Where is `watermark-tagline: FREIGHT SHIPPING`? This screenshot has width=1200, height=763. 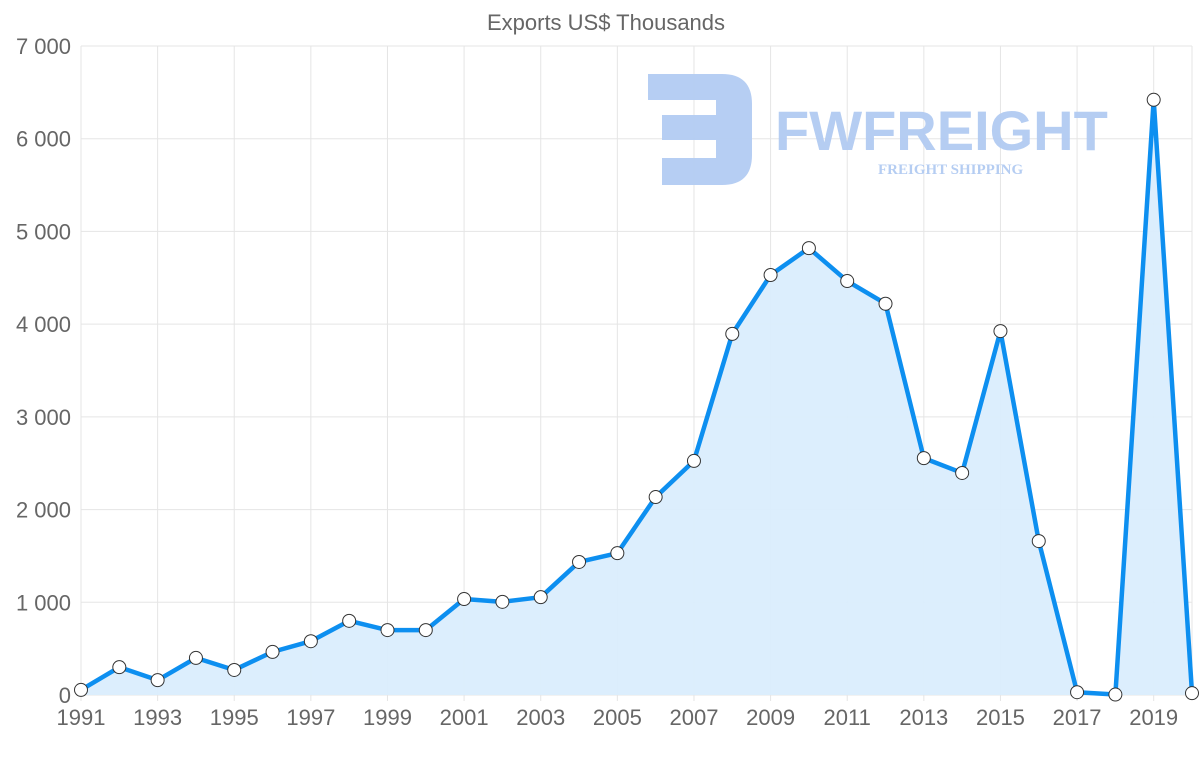
watermark-tagline: FREIGHT SHIPPING is located at coordinates (950, 170).